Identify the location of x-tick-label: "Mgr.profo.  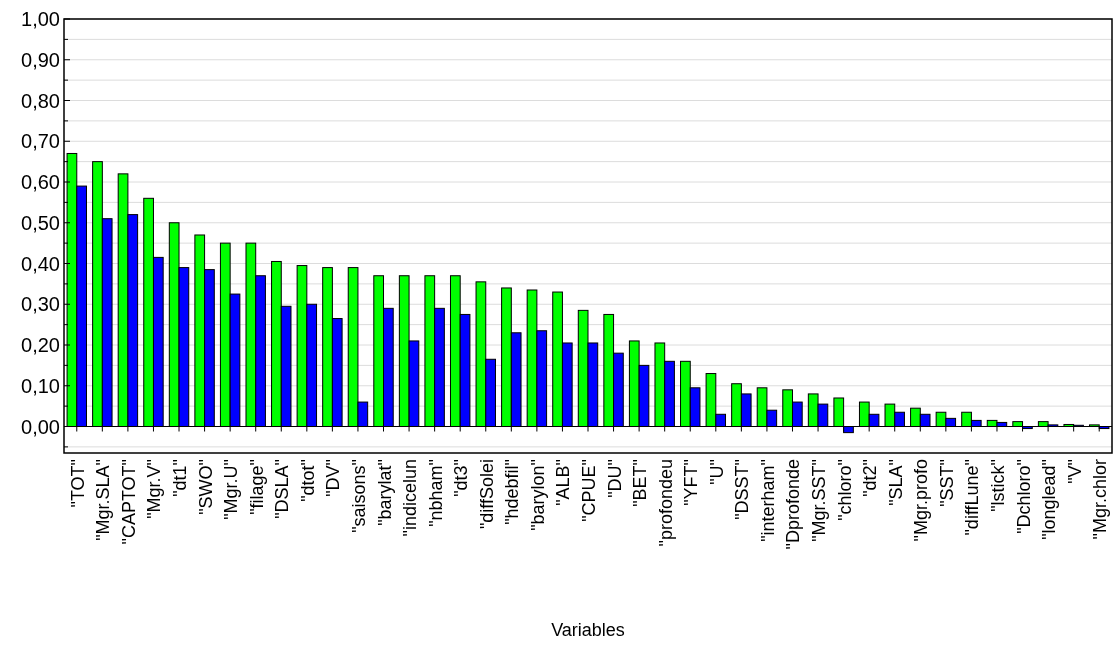
(921, 500).